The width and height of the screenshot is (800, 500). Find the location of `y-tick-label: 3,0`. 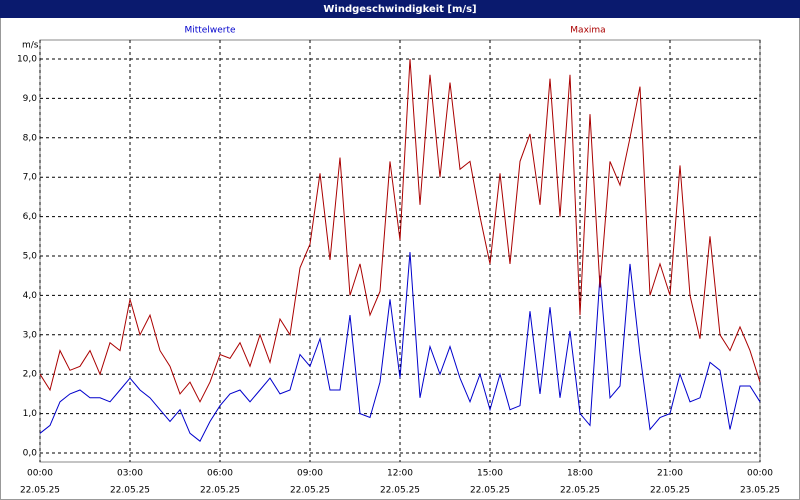

y-tick-label: 3,0 is located at coordinates (30, 335).